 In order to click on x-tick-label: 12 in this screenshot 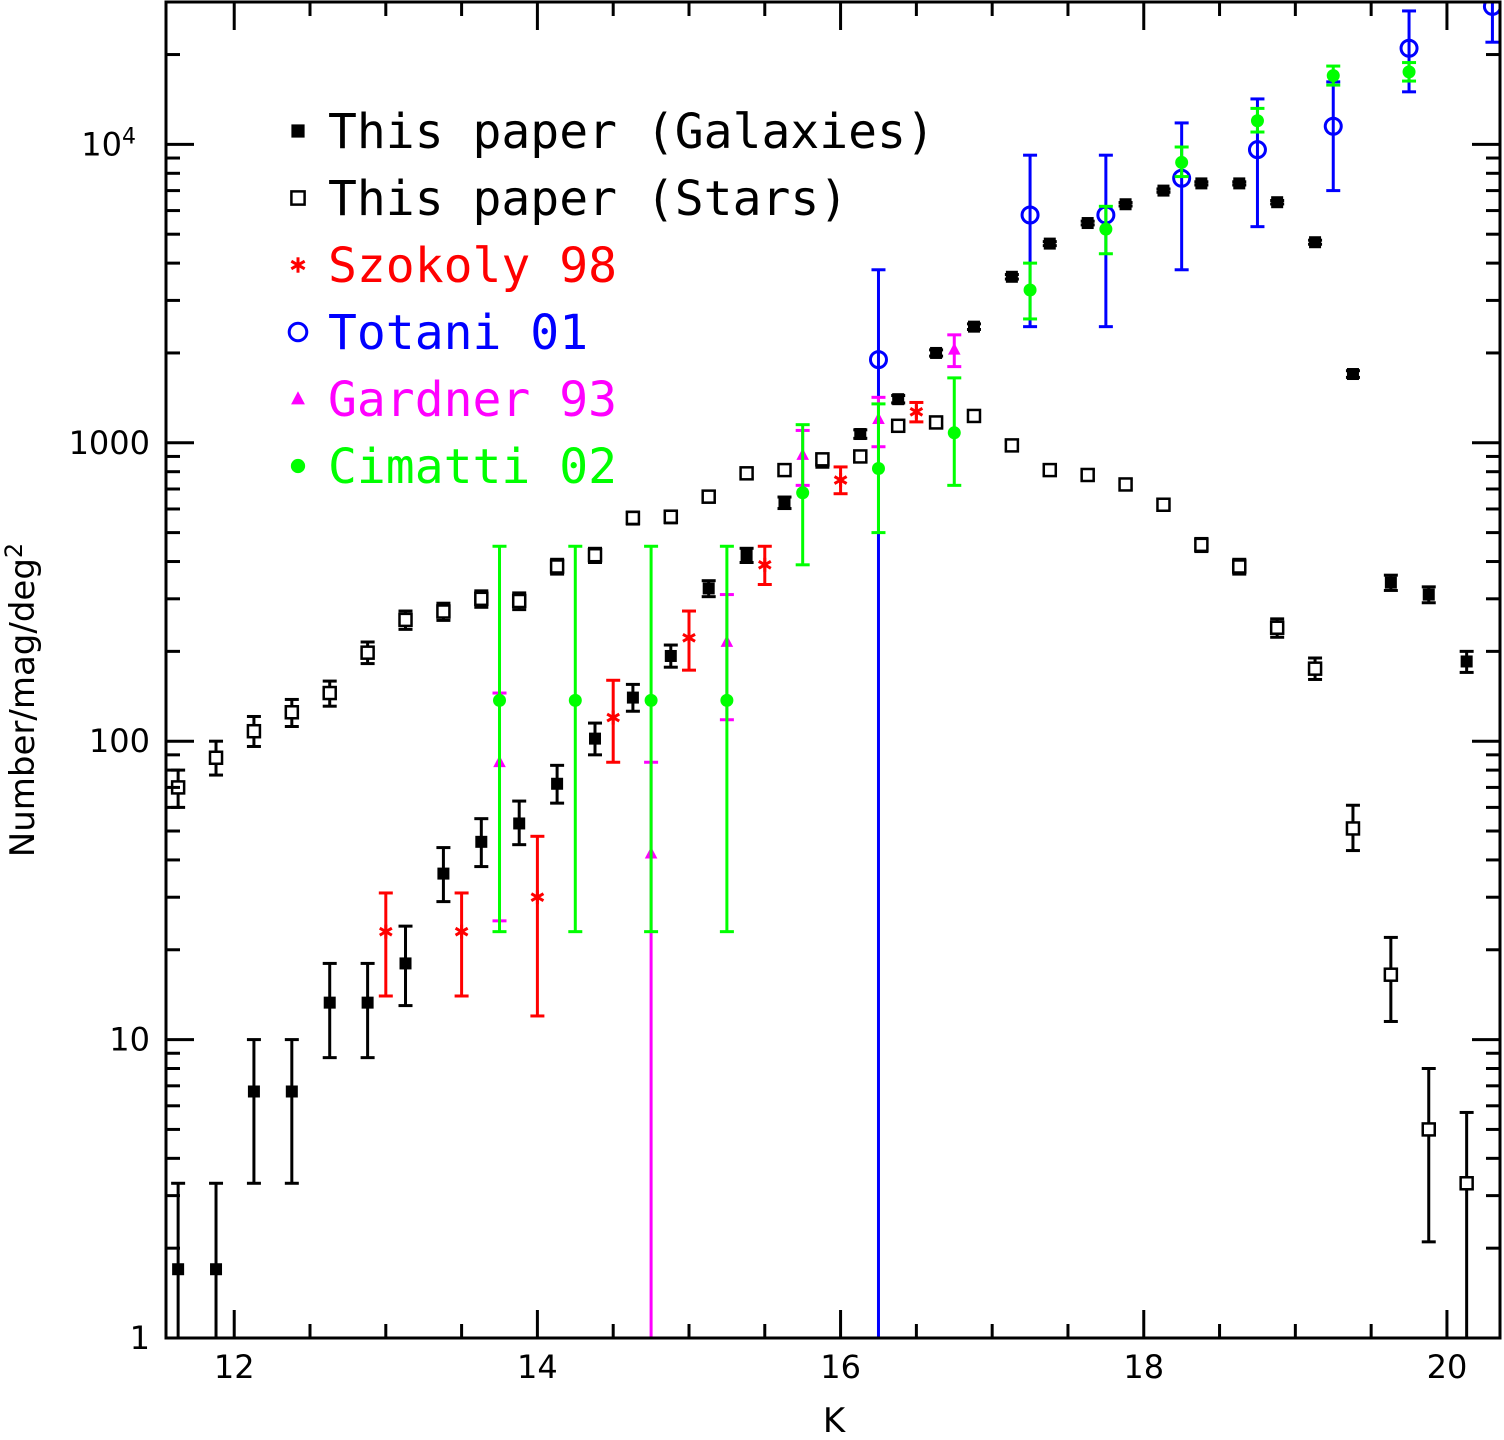, I will do `click(234, 1367)`.